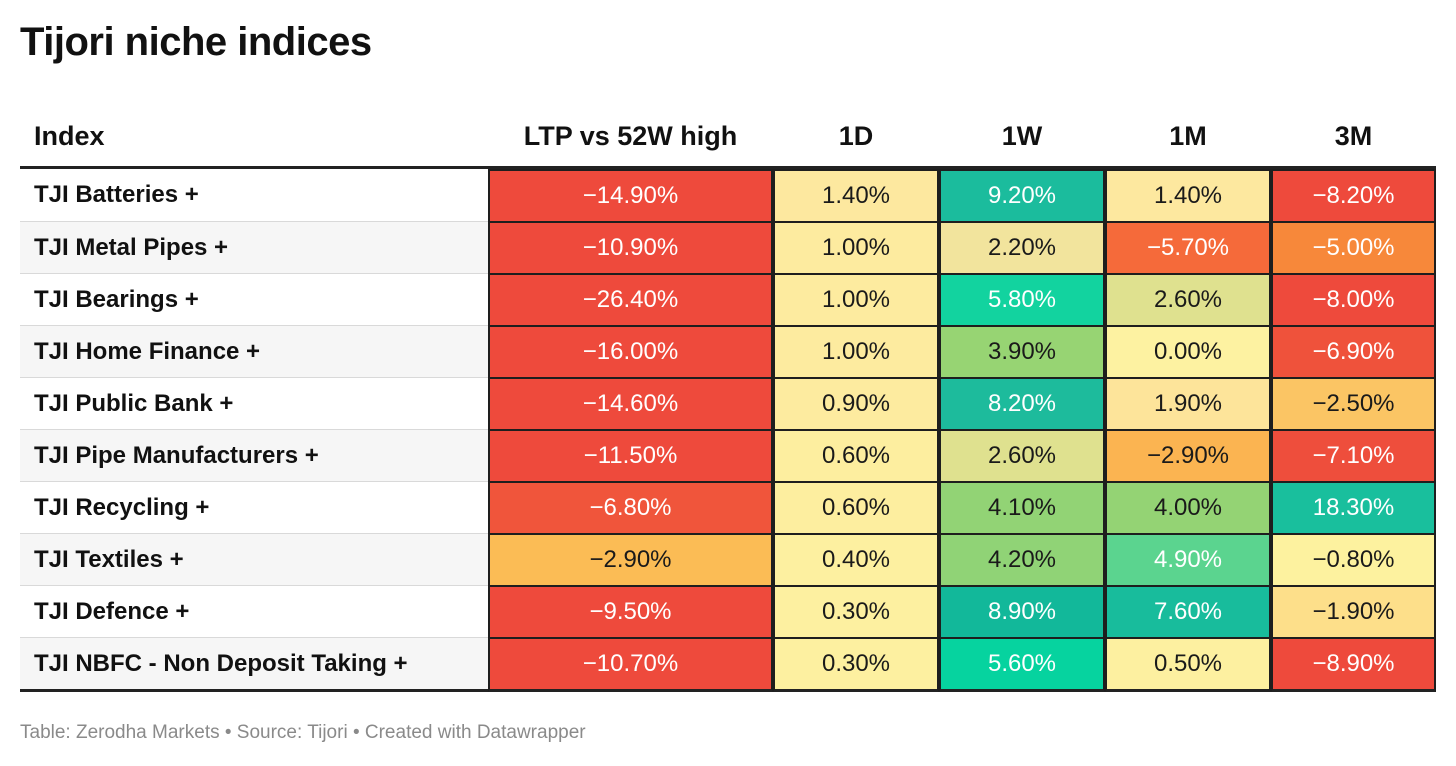 Image resolution: width=1456 pixels, height=766 pixels. I want to click on column-header: Index, so click(254, 137).